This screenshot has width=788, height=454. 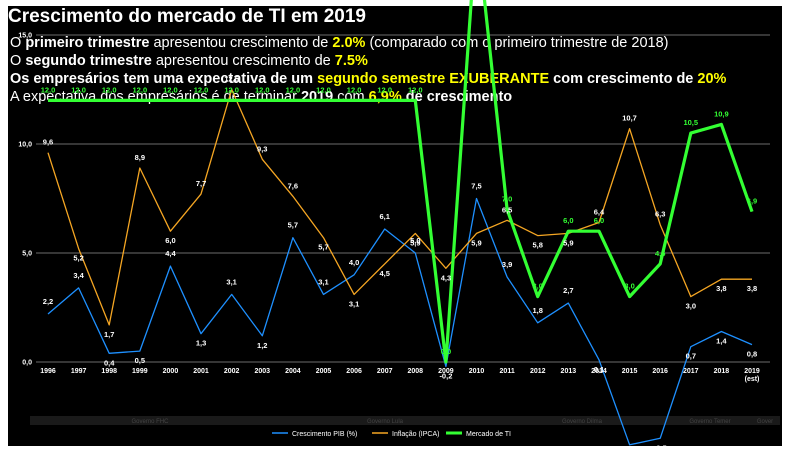 What do you see at coordinates (48, 301) in the screenshot?
I see `data-label: 2,2` at bounding box center [48, 301].